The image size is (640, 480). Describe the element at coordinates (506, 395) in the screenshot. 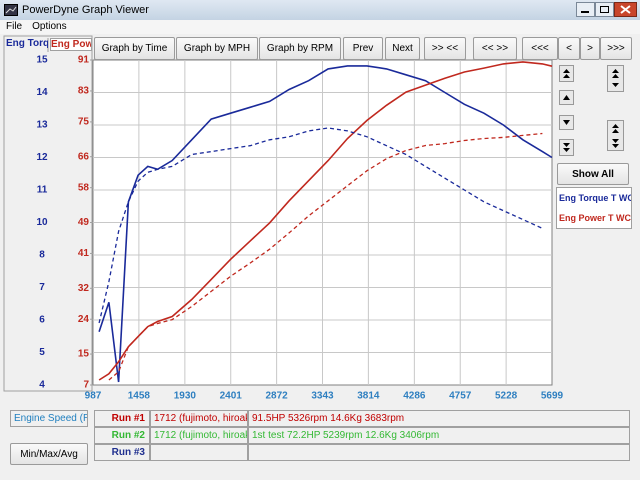

I see `x-tick-label: 5228` at that location.